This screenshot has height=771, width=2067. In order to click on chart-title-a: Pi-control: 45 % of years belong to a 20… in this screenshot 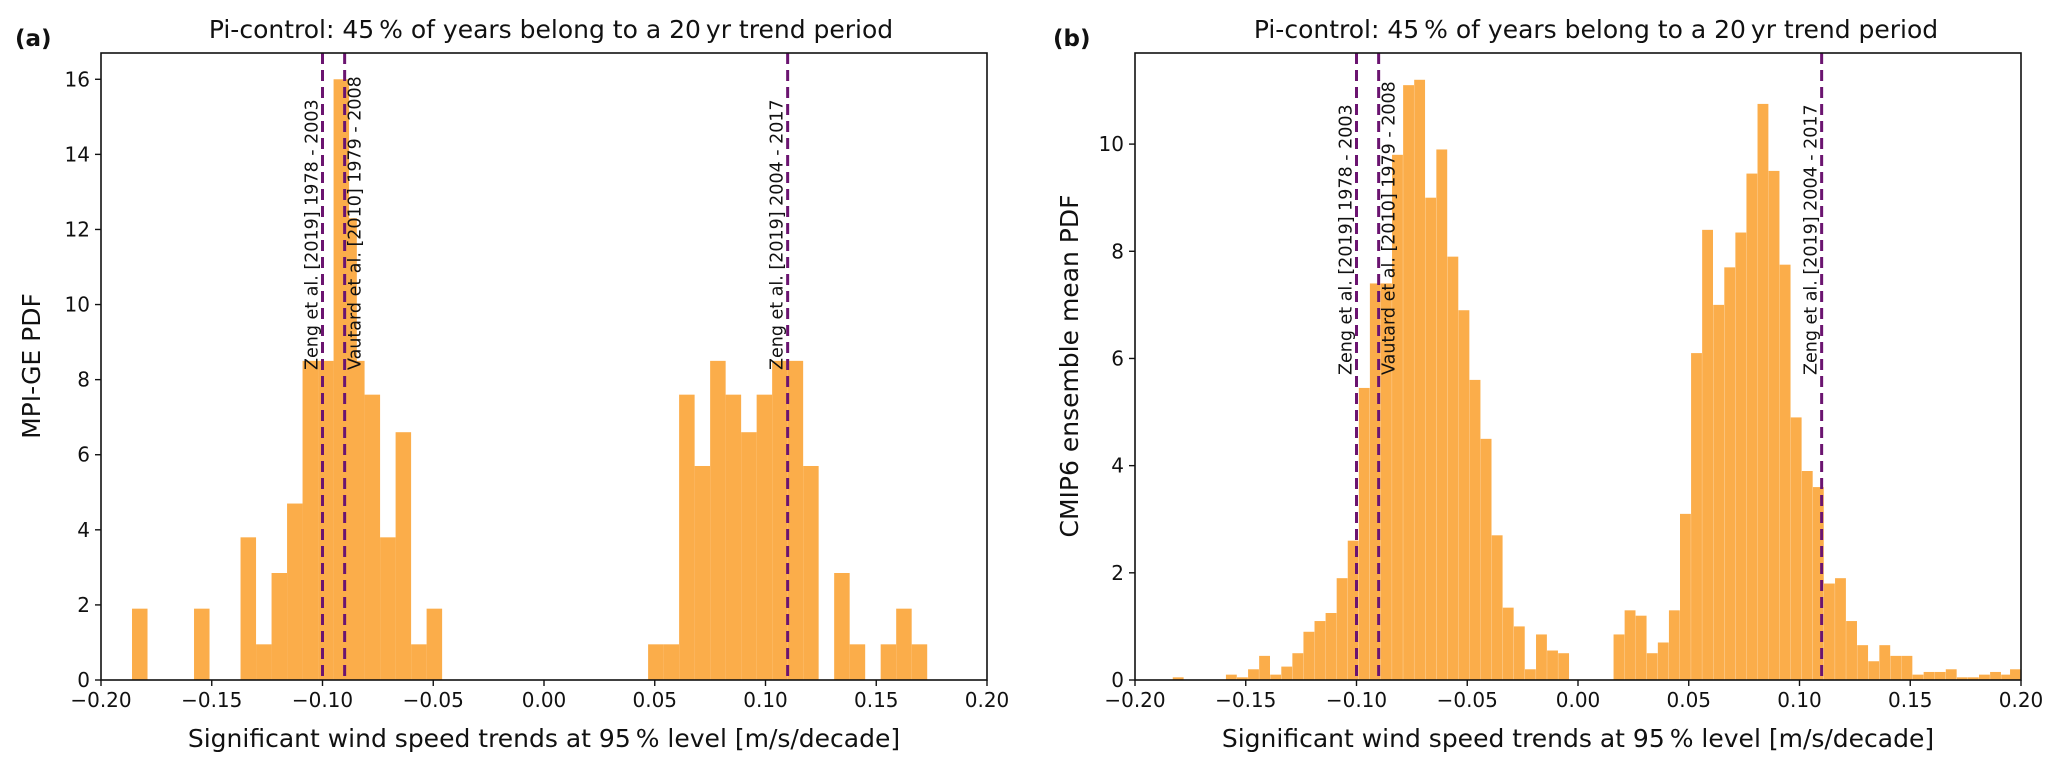, I will do `click(551, 29)`.